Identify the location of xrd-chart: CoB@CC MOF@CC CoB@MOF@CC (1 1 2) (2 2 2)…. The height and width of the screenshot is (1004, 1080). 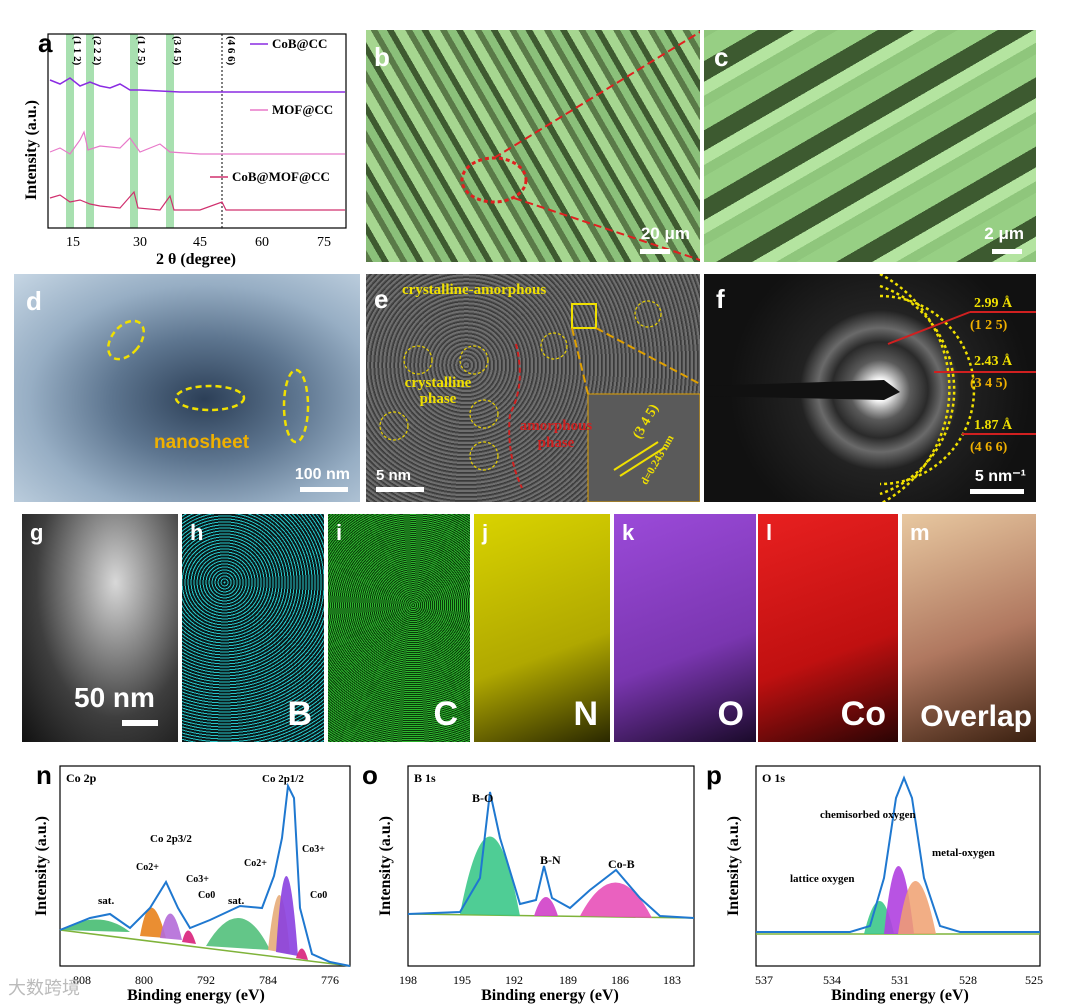
(185, 150).